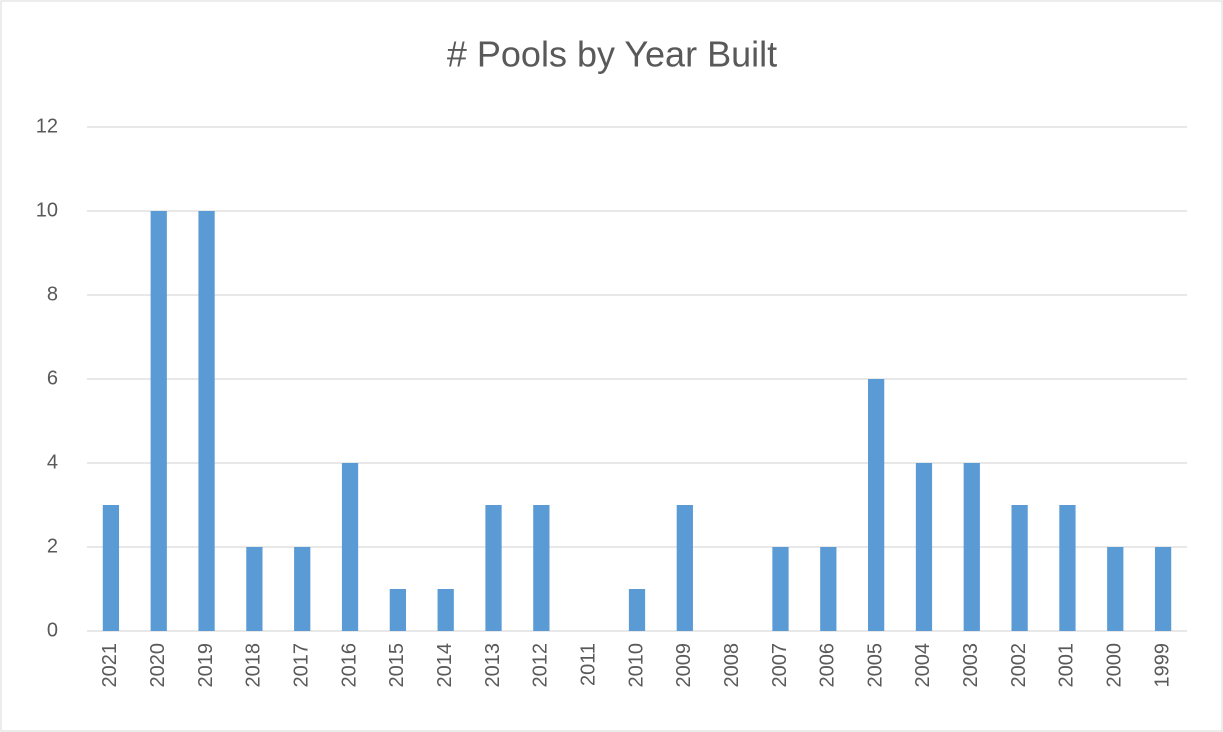  I want to click on x-tick-label: 2011, so click(588, 664).